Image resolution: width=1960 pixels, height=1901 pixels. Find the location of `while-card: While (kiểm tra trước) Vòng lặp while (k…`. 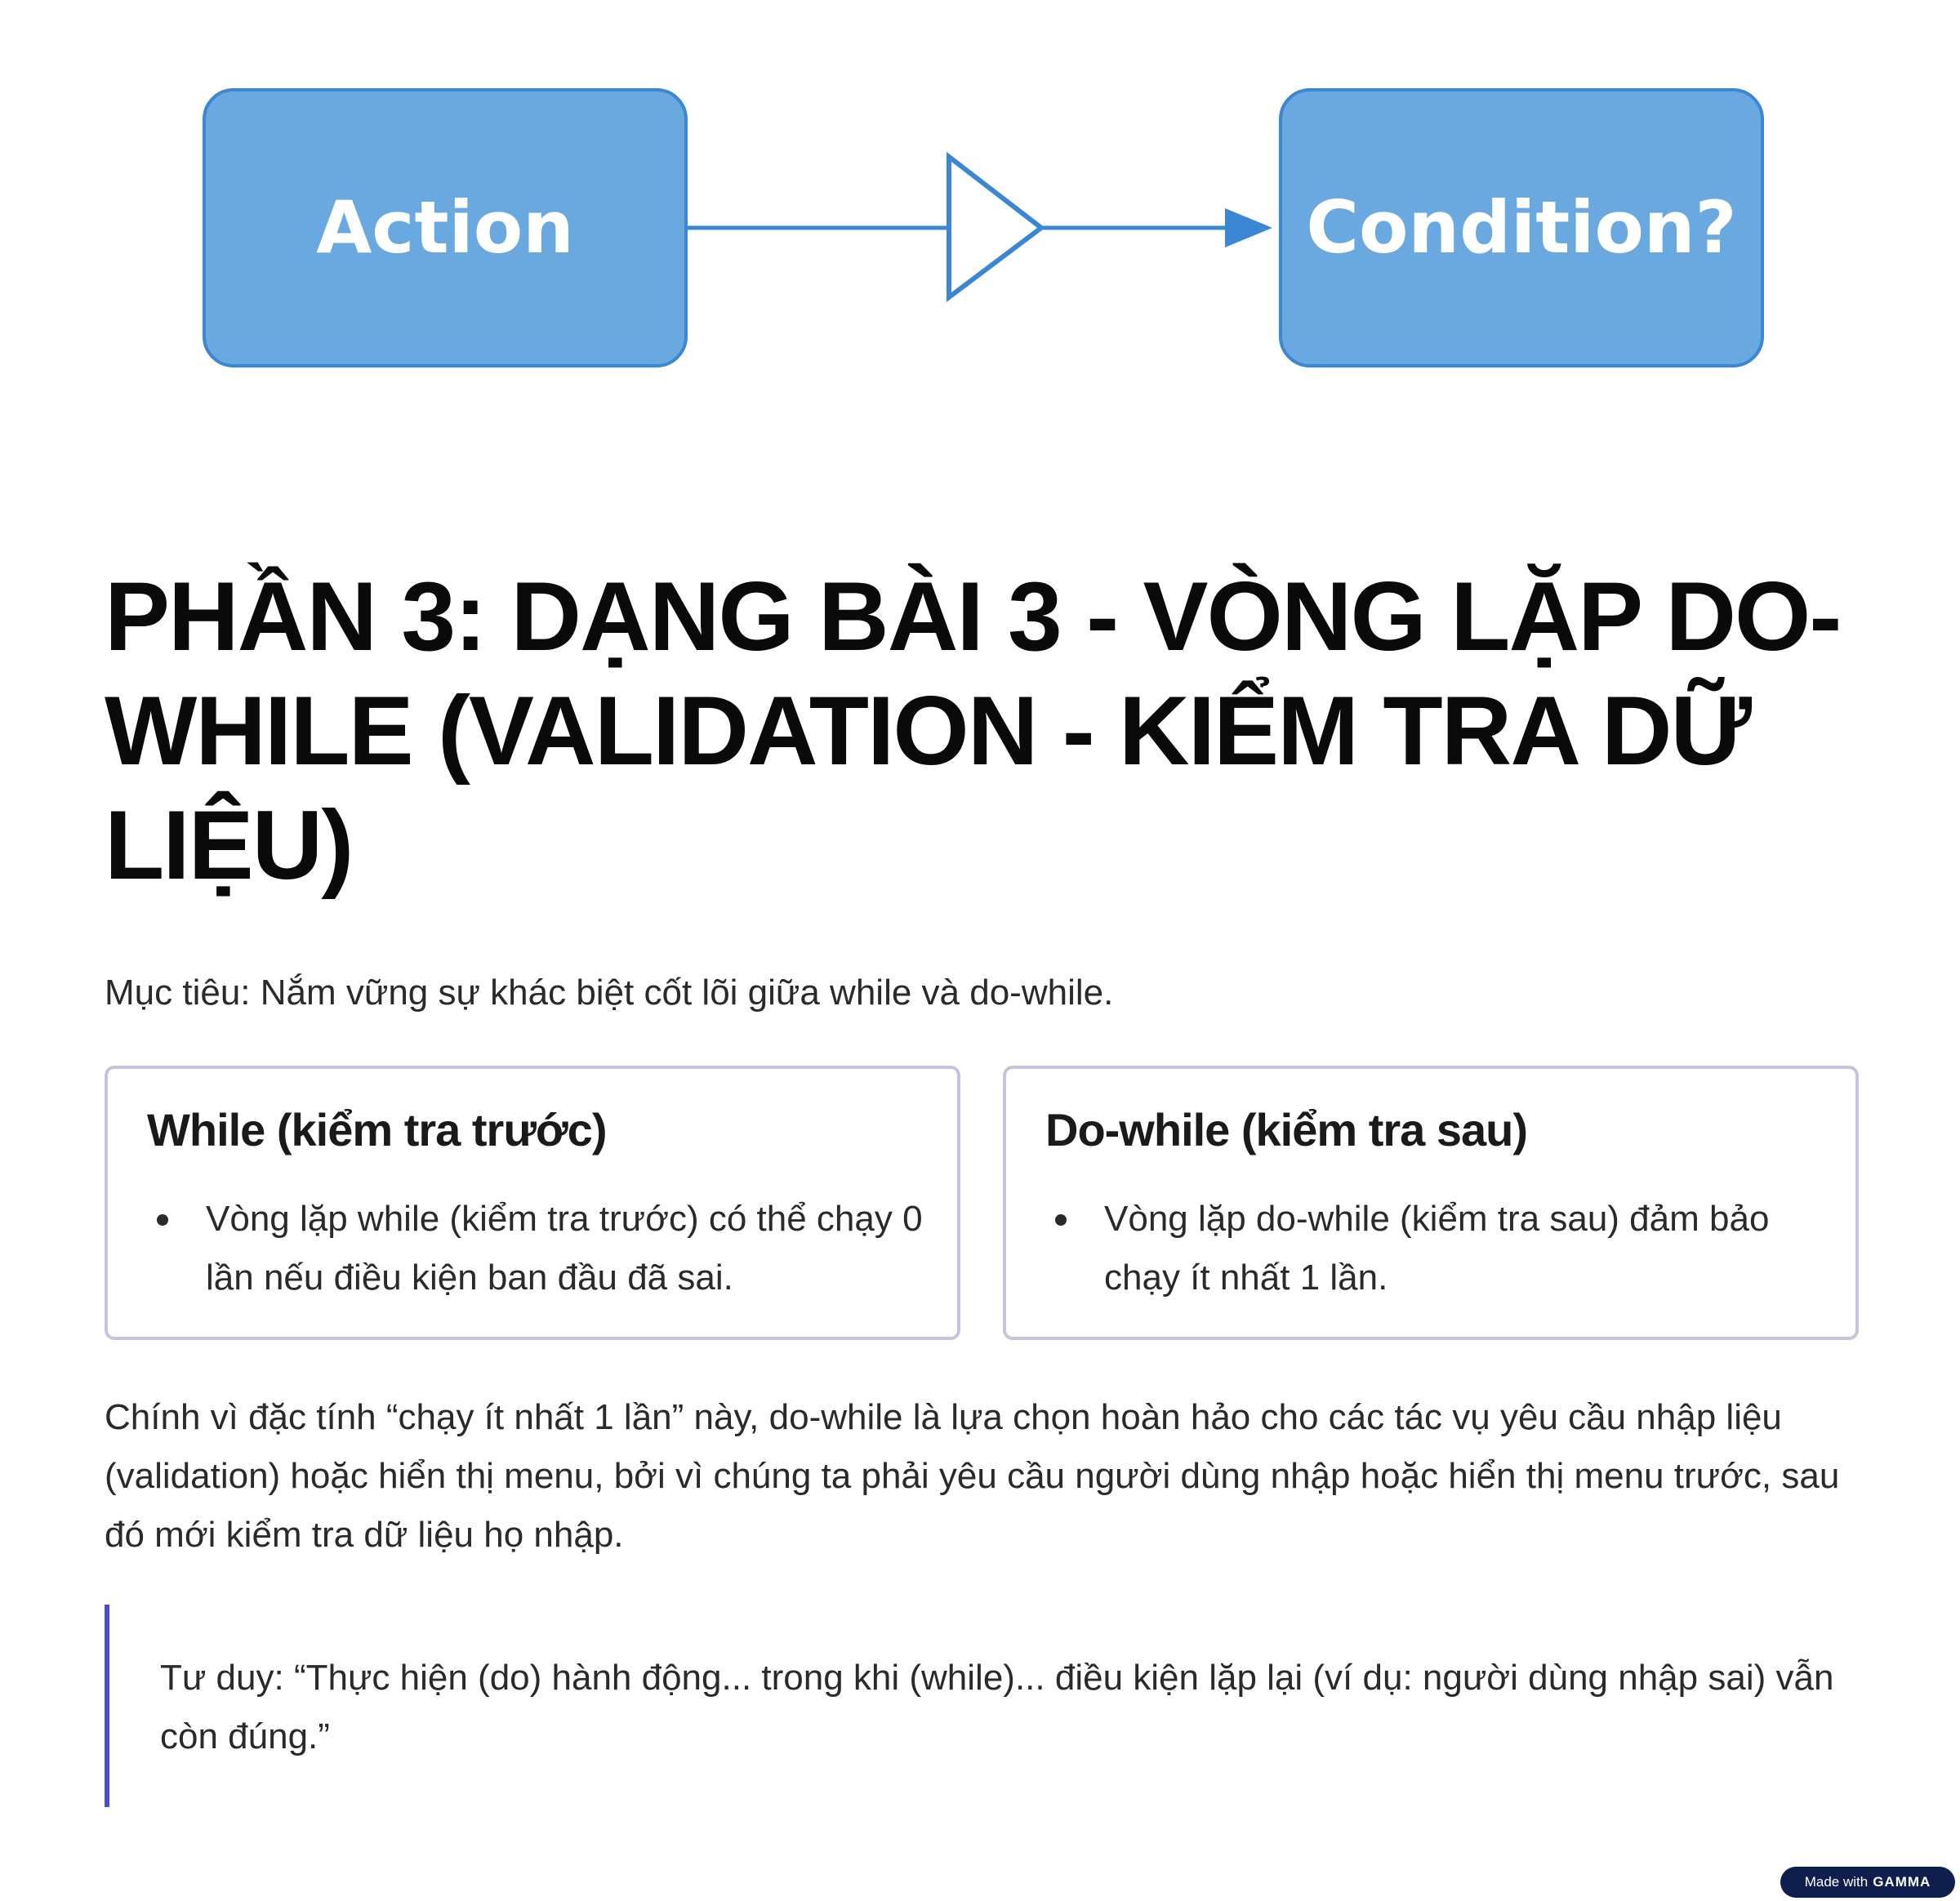

while-card: While (kiểm tra trước) Vòng lặp while (k… is located at coordinates (532, 1203).